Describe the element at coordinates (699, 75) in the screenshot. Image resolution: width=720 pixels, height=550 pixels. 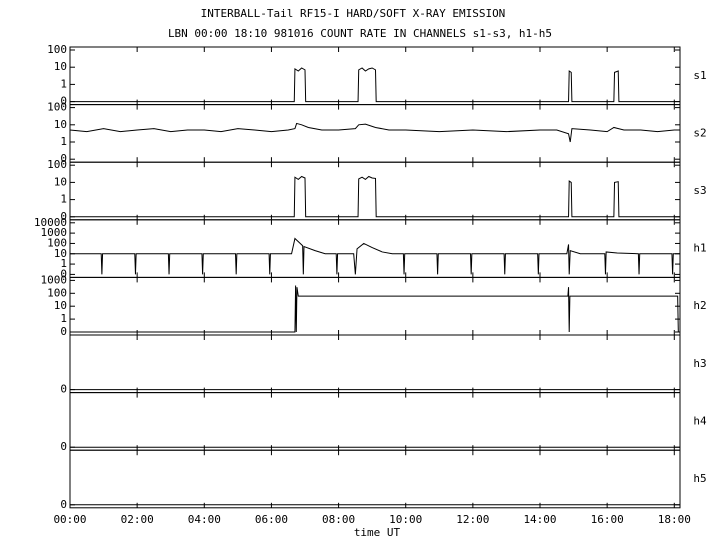
I see `panel-label: s1` at that location.